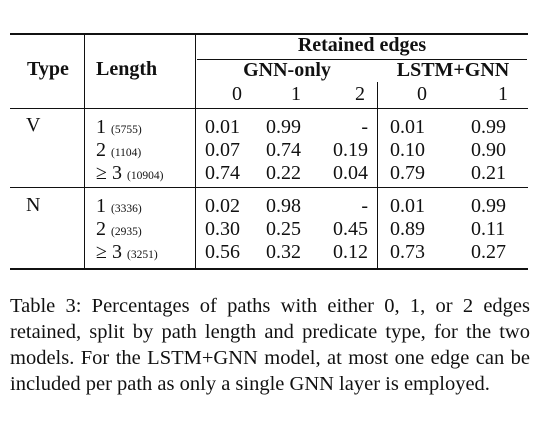 The height and width of the screenshot is (446, 545). Describe the element at coordinates (407, 252) in the screenshot. I see `lstm-value: 0.73` at that location.